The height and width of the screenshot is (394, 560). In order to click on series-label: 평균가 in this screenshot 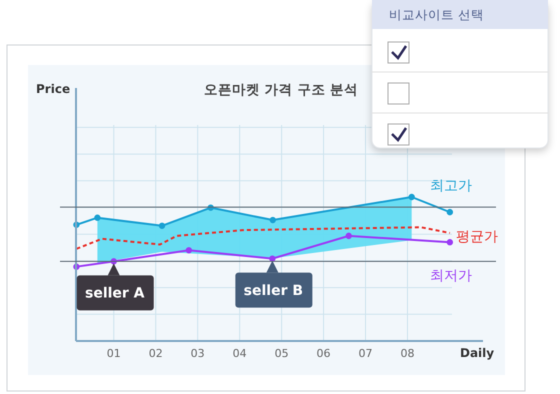, I will do `click(477, 236)`.